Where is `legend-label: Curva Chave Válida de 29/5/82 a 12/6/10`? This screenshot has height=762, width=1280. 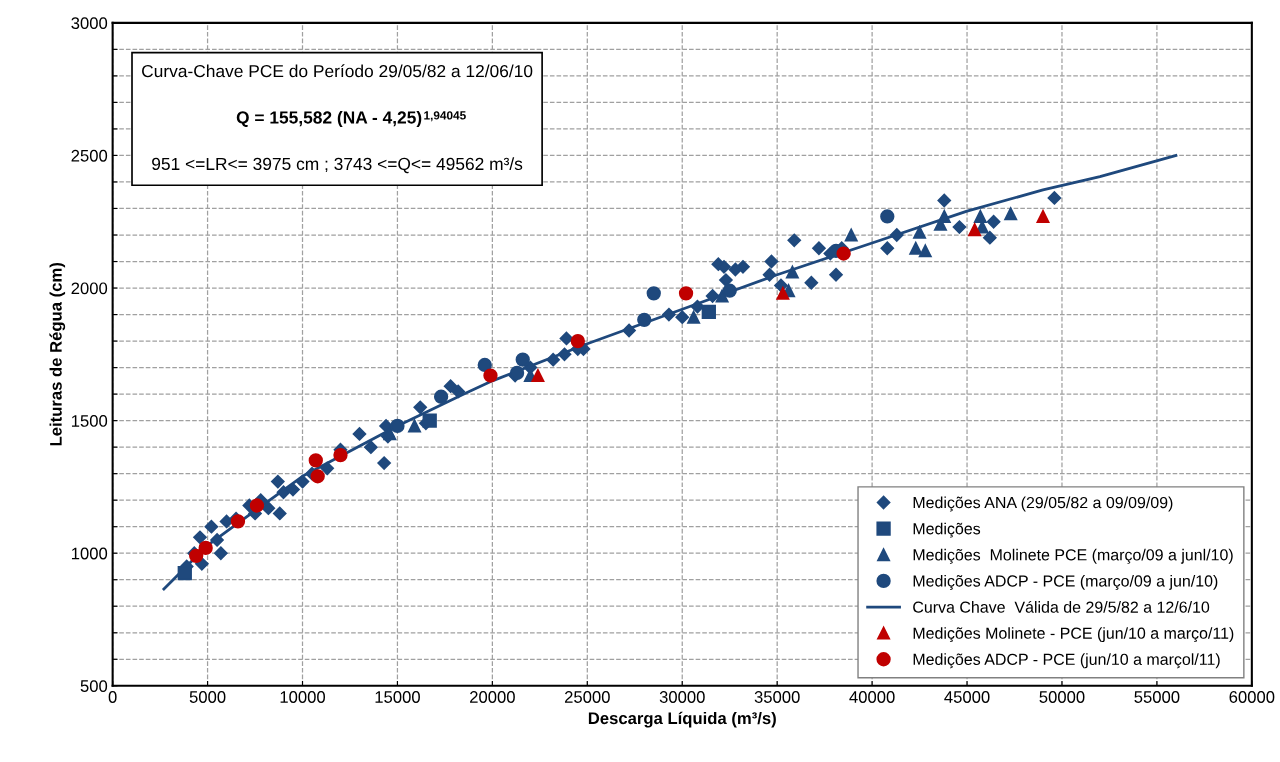 legend-label: Curva Chave Válida de 29/5/82 a 12/6/10 is located at coordinates (1061, 606).